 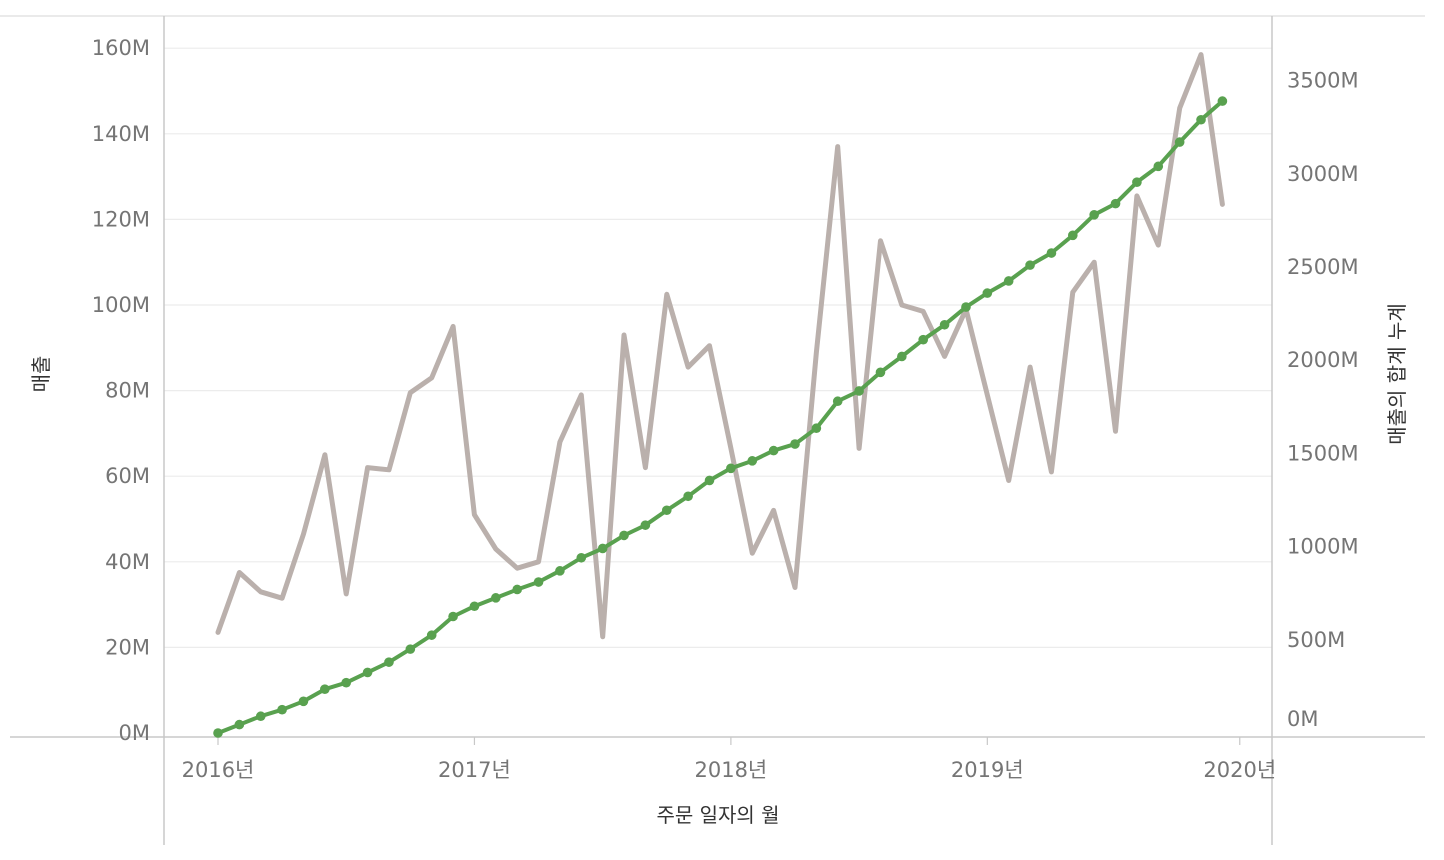 What do you see at coordinates (474, 770) in the screenshot?
I see `x-tick-label: 2017년` at bounding box center [474, 770].